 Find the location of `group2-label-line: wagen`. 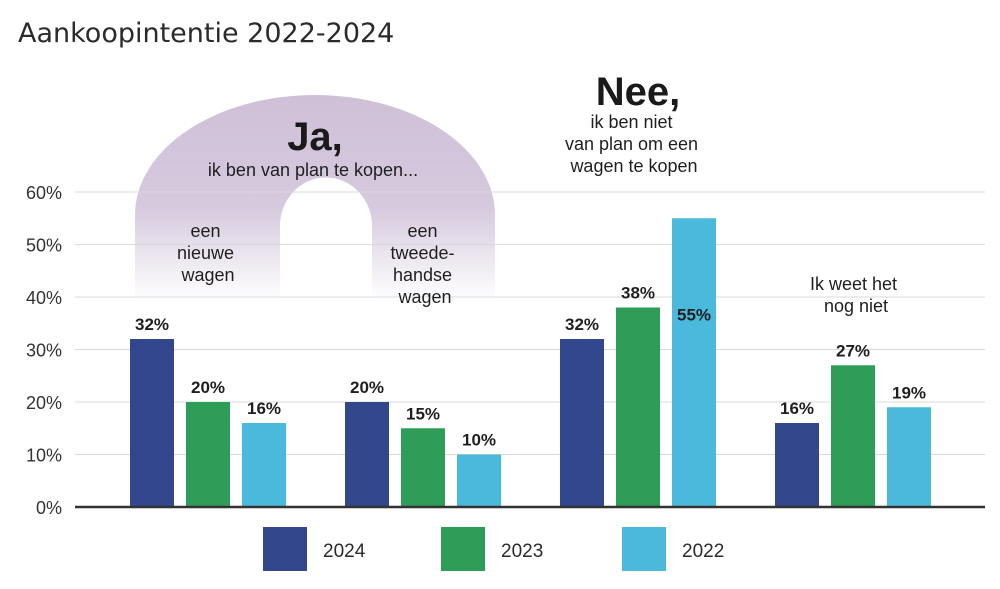

group2-label-line: wagen is located at coordinates (424, 297).